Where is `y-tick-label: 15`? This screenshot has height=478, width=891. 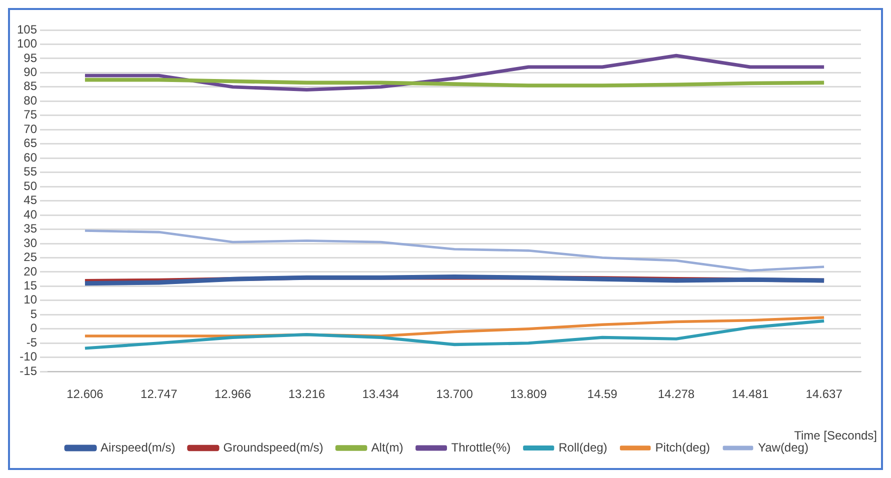 y-tick-label: 15 is located at coordinates (31, 285).